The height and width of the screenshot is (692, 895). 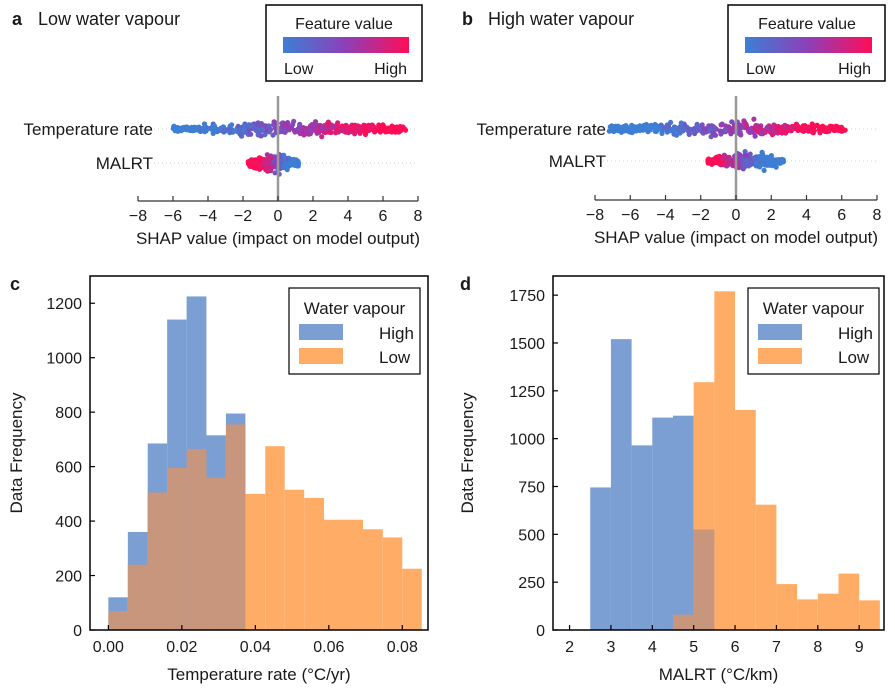 What do you see at coordinates (527, 344) in the screenshot?
I see `y-tick-label: 1500` at bounding box center [527, 344].